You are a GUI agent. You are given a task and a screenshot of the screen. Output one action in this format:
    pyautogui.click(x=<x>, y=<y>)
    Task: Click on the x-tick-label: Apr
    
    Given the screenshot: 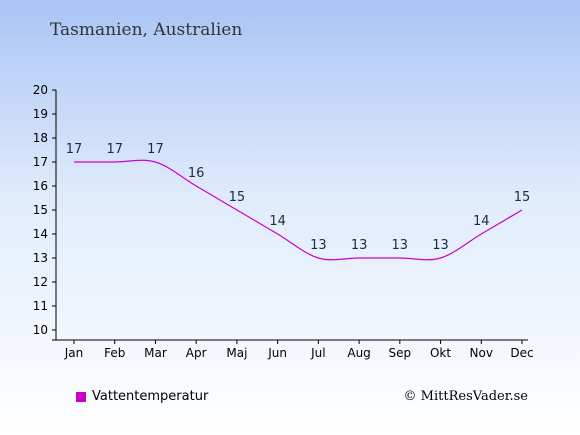 What is the action you would take?
    pyautogui.click(x=196, y=353)
    